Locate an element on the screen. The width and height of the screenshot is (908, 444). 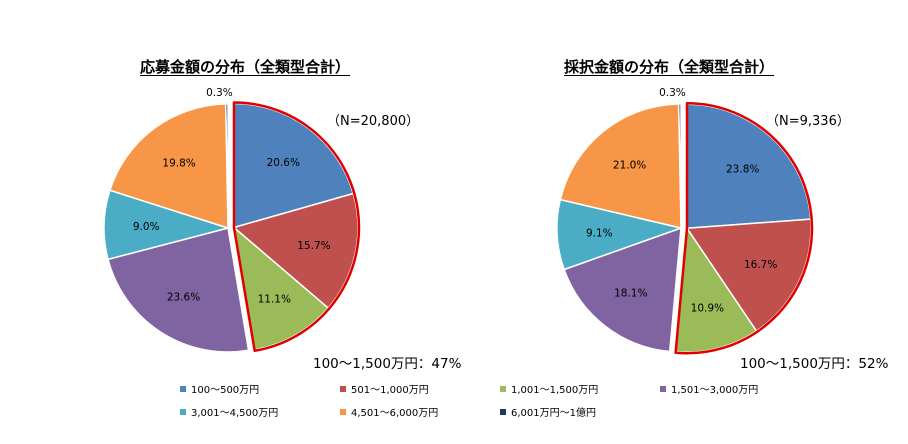
legend-label: 1,501～3,000万円 is located at coordinates (715, 390).